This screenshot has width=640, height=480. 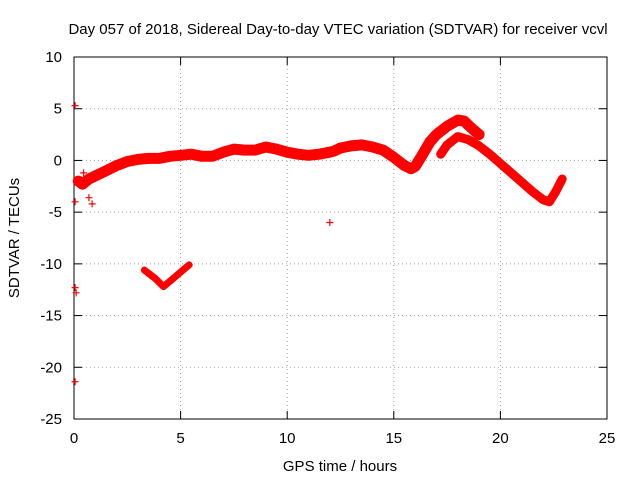 What do you see at coordinates (58, 109) in the screenshot?
I see `y-tick-label: 5` at bounding box center [58, 109].